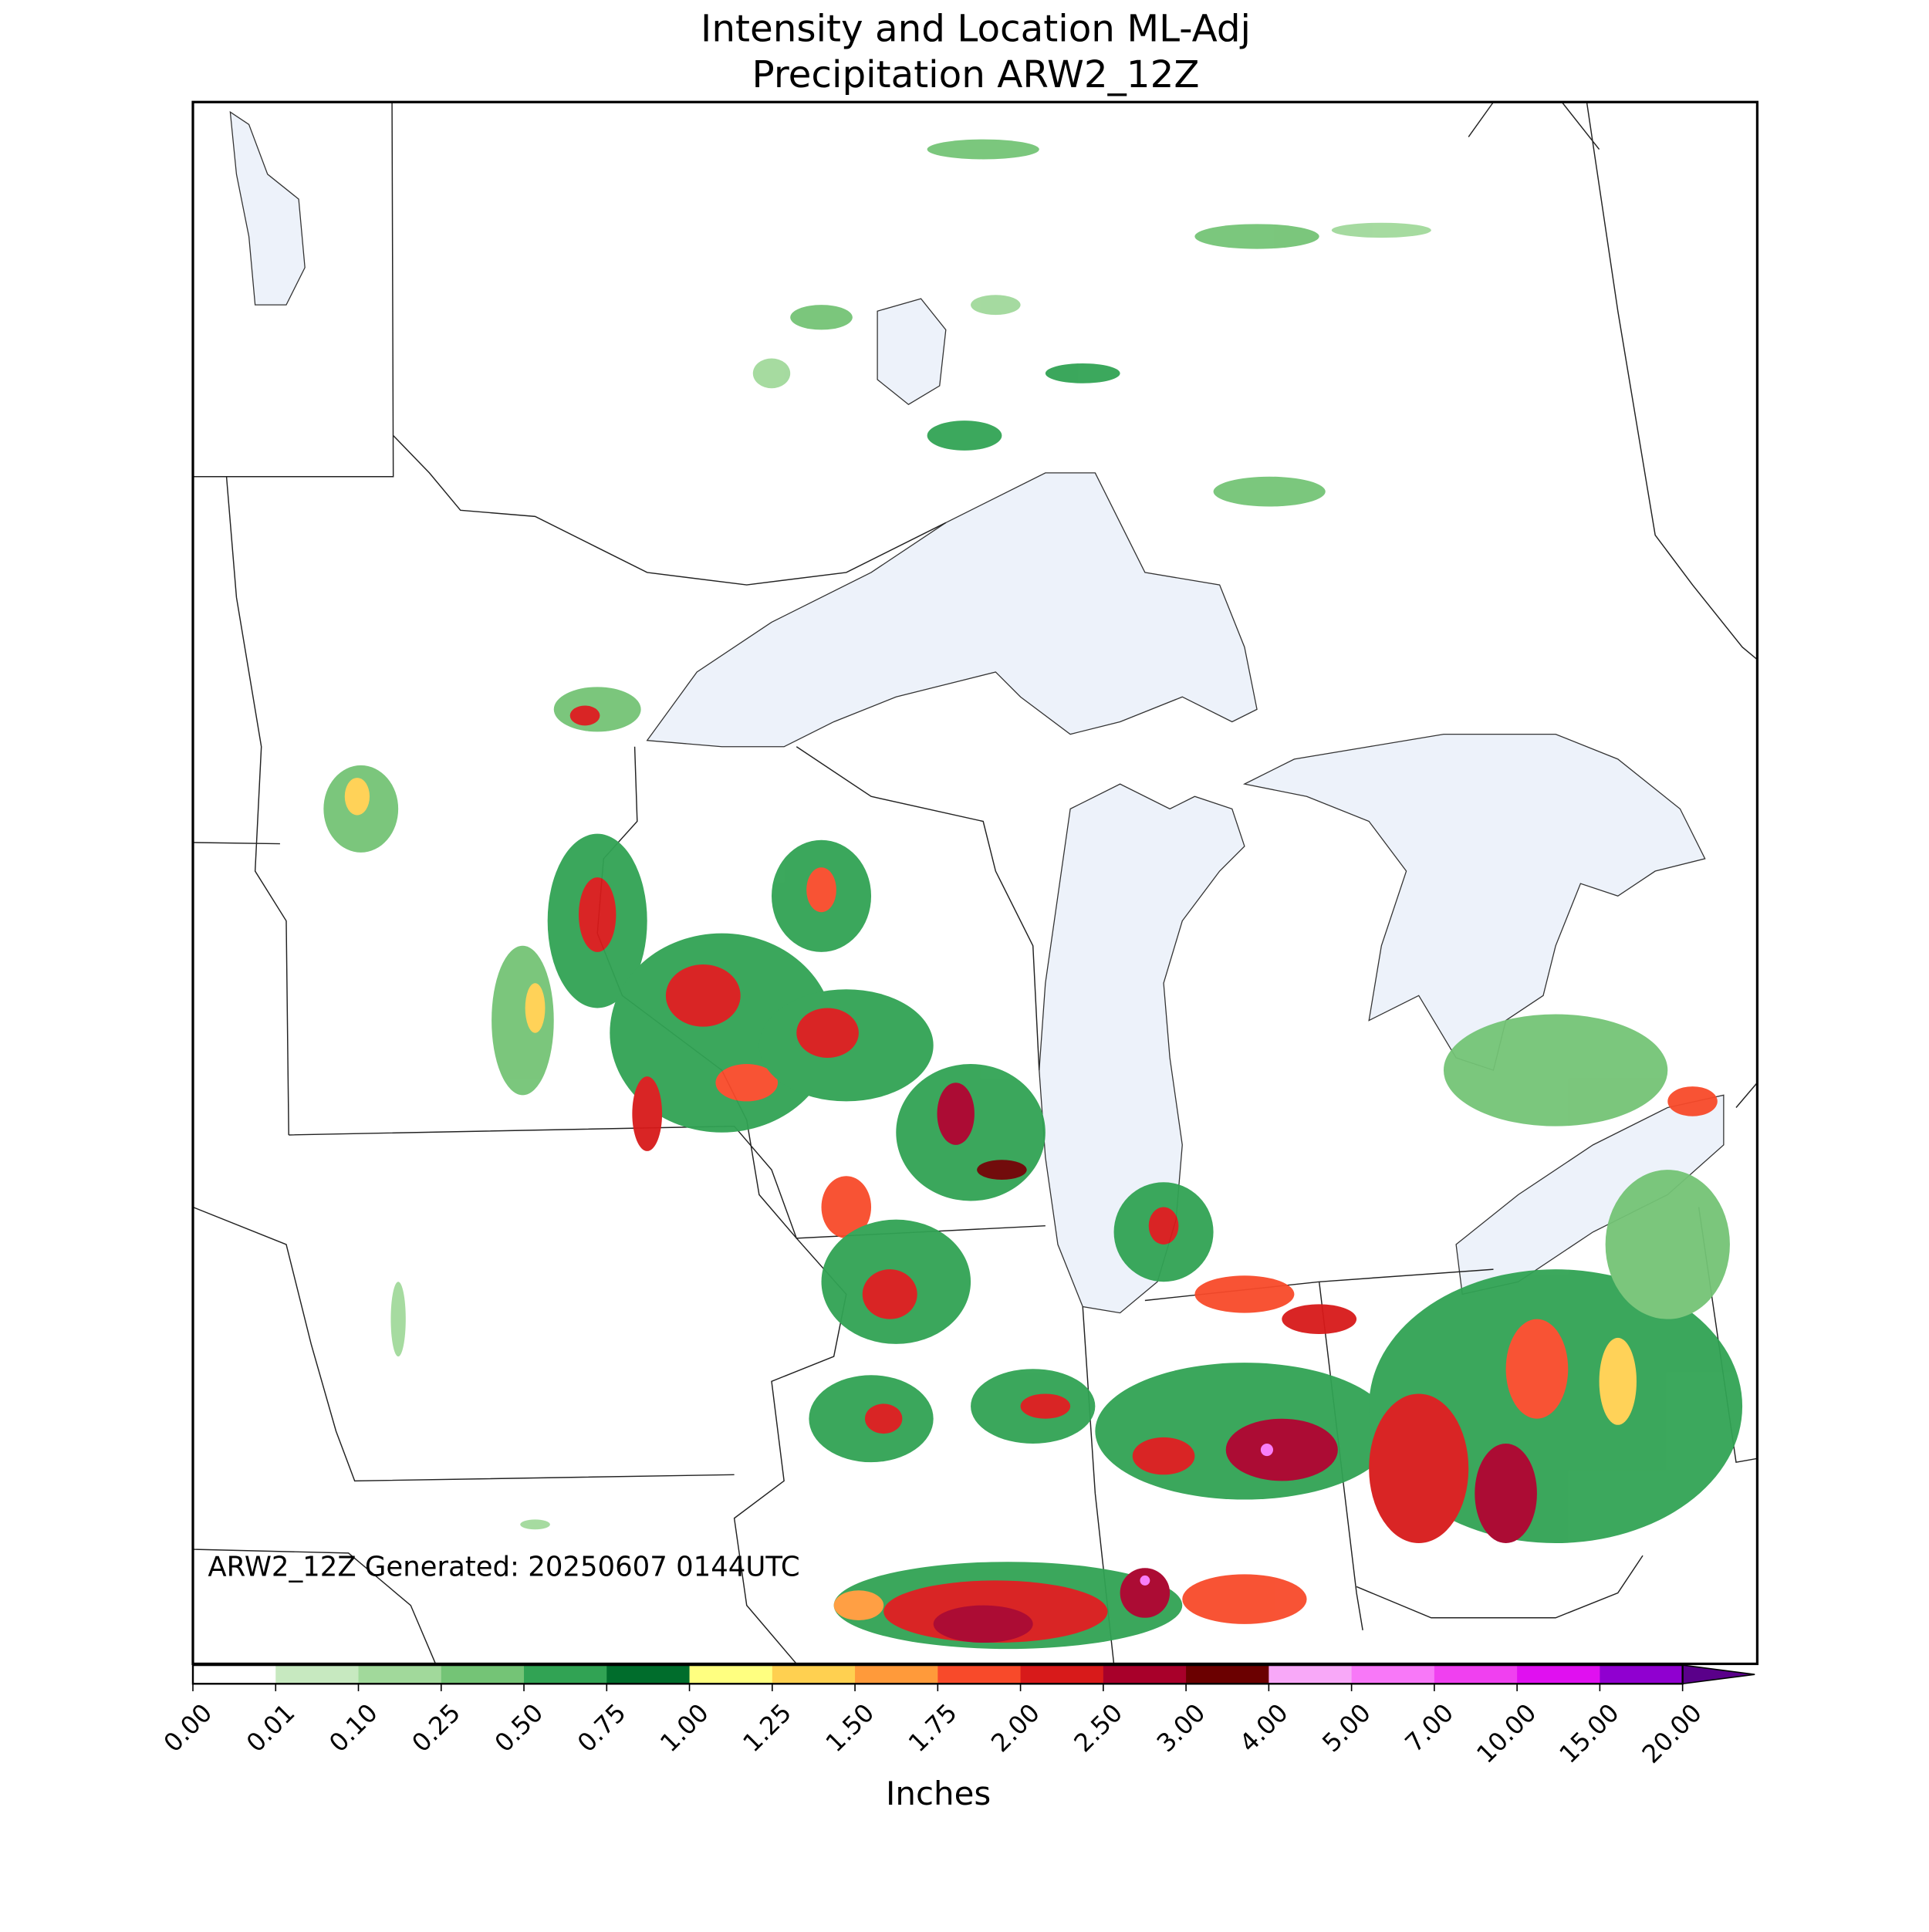  What do you see at coordinates (850, 1728) in the screenshot?
I see `colorbar-tick-label: 1.50` at bounding box center [850, 1728].